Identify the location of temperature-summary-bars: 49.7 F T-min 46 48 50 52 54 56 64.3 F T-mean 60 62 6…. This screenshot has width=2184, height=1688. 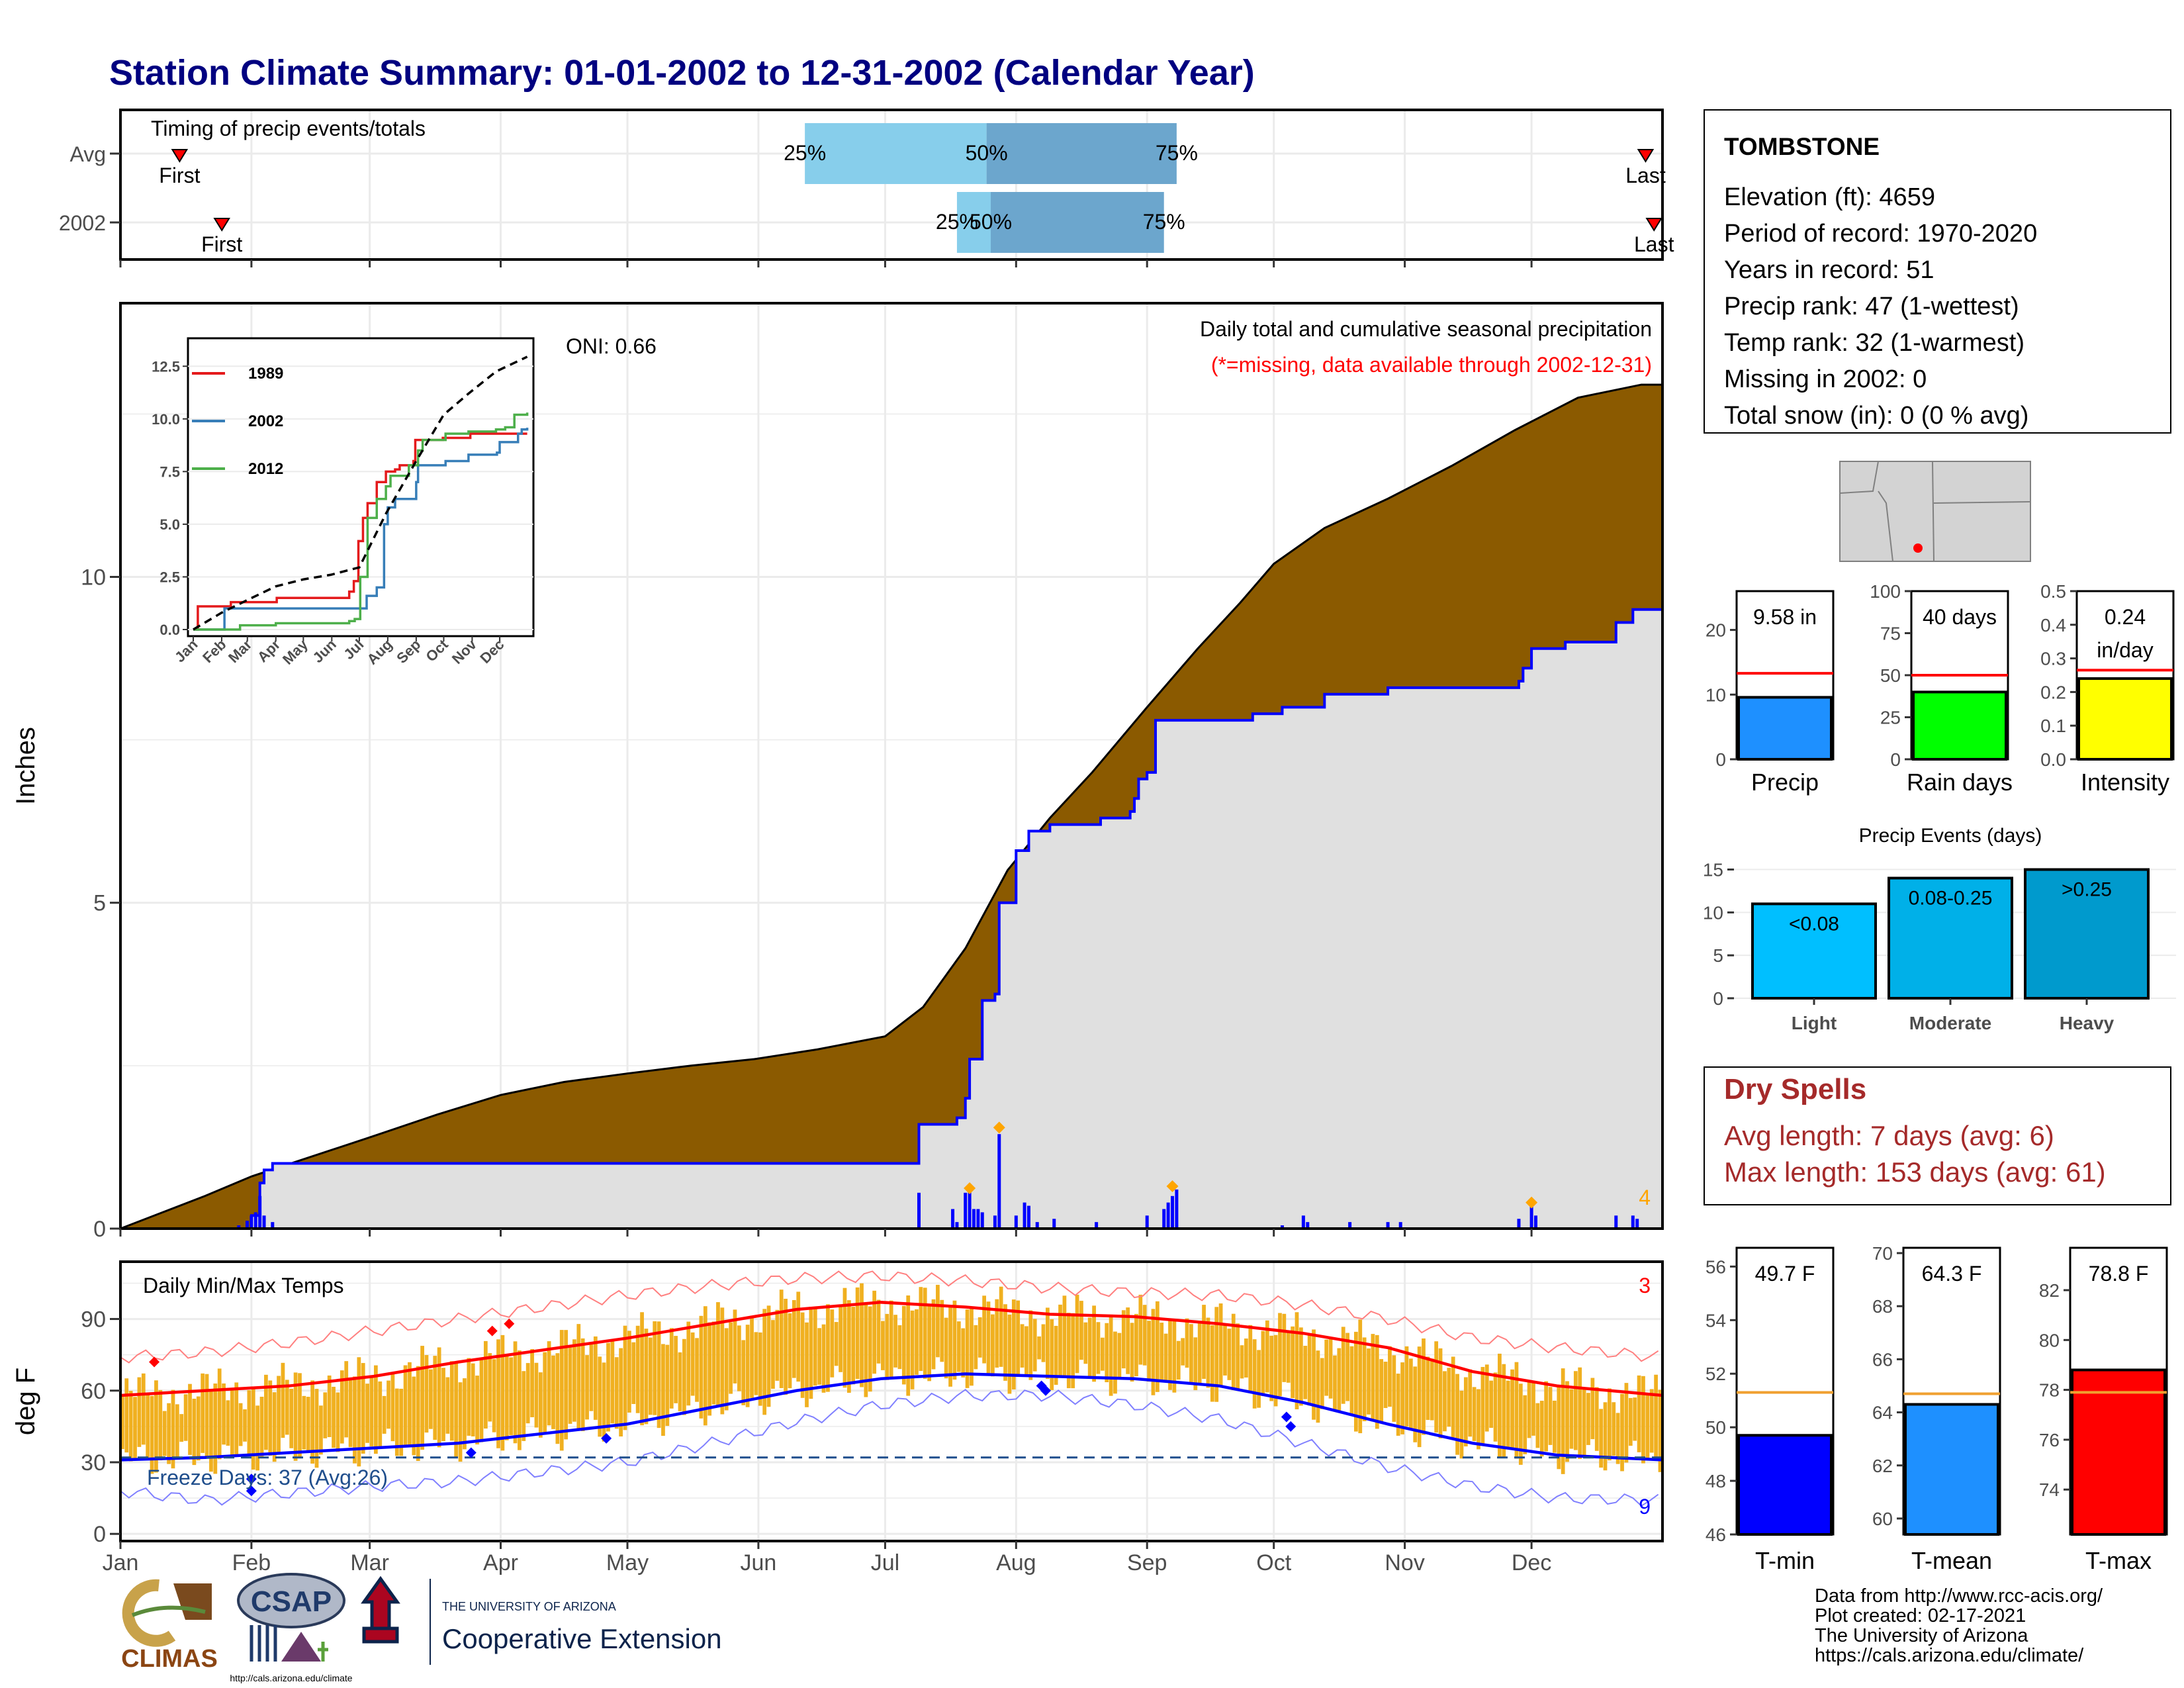
(1937, 1408).